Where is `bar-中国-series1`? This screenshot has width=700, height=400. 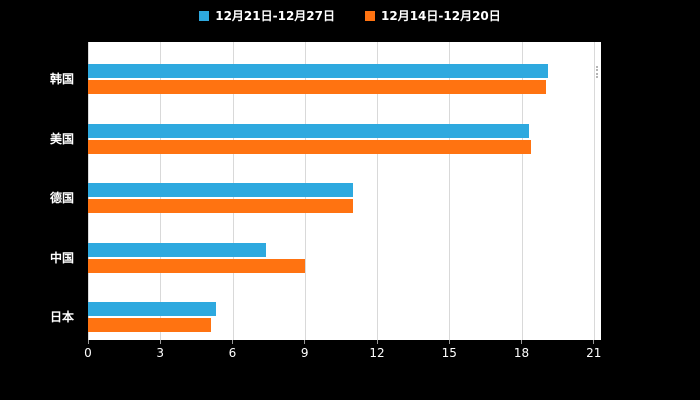
bar-中国-series1 is located at coordinates (177, 249).